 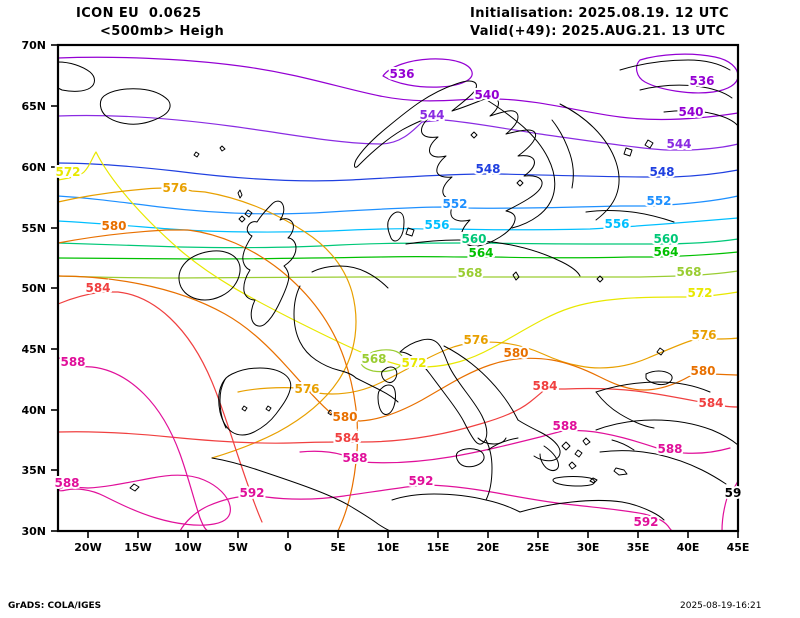 I want to click on svg-text: 59, so click(x=733, y=493).